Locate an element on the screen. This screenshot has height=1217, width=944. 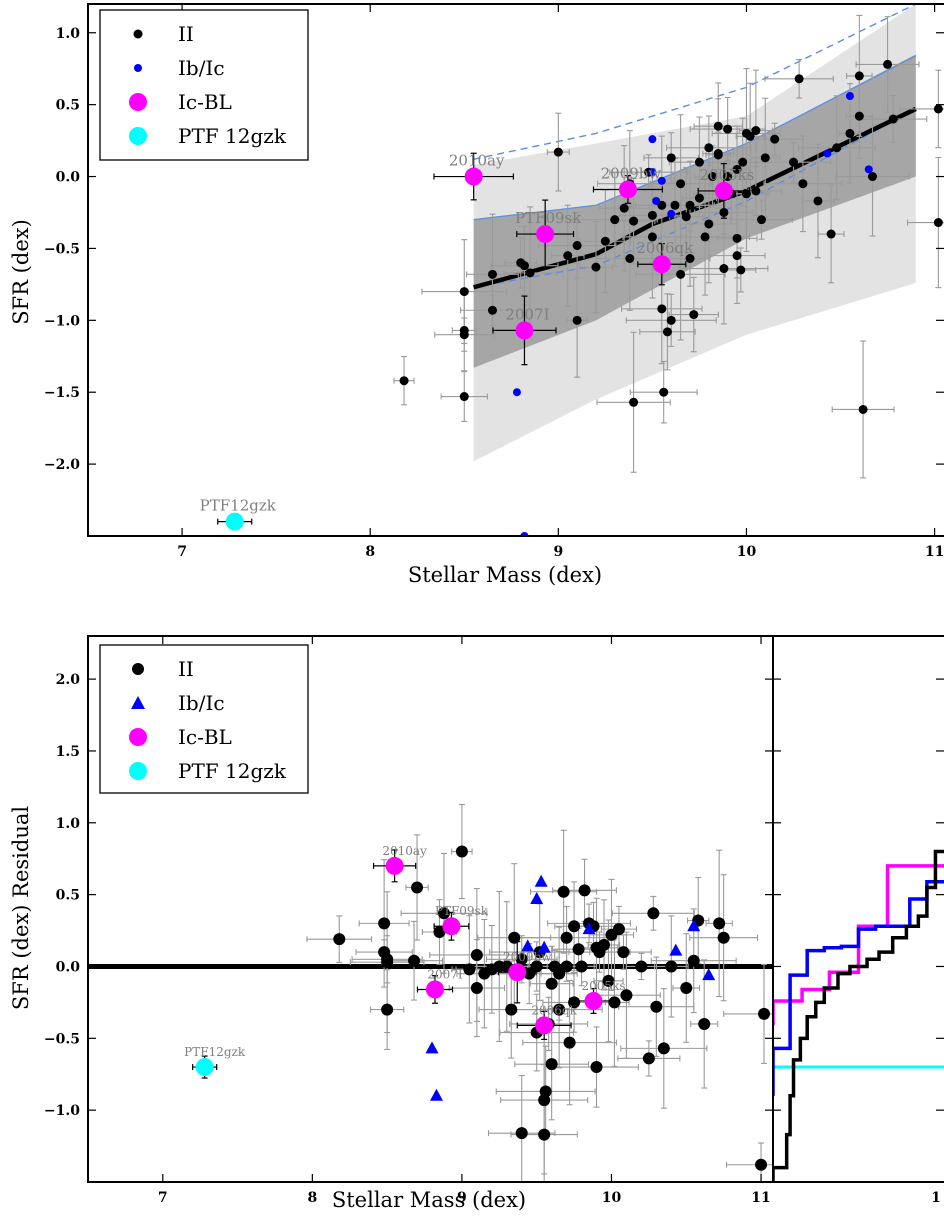
upper-dashed-line is located at coordinates (695, 82).